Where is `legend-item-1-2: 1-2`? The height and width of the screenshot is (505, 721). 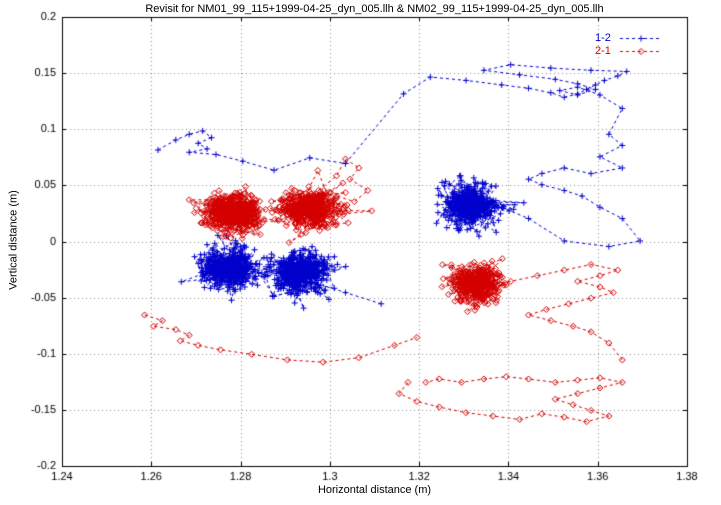
legend-item-1-2: 1-2 is located at coordinates (629, 37).